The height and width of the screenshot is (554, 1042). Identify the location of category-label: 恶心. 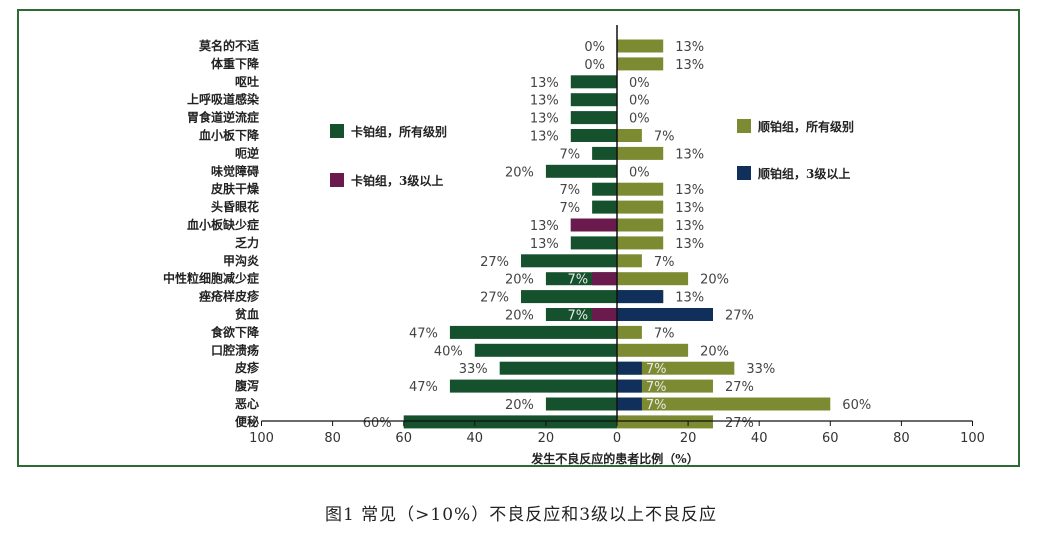
(247, 404).